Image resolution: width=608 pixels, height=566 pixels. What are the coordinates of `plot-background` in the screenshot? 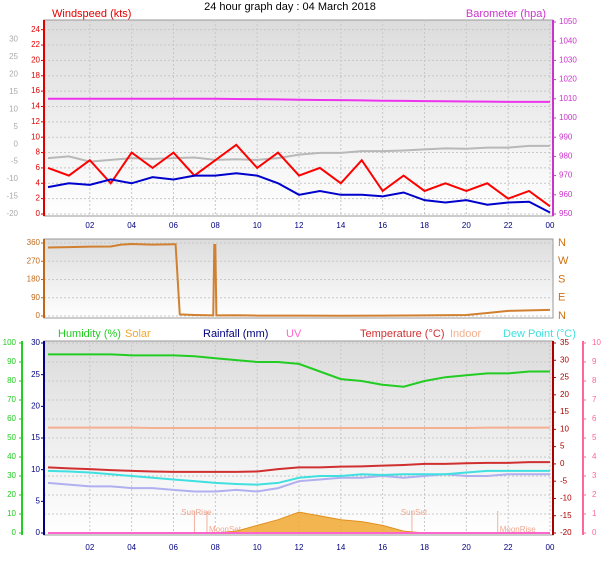 It's located at (298, 278).